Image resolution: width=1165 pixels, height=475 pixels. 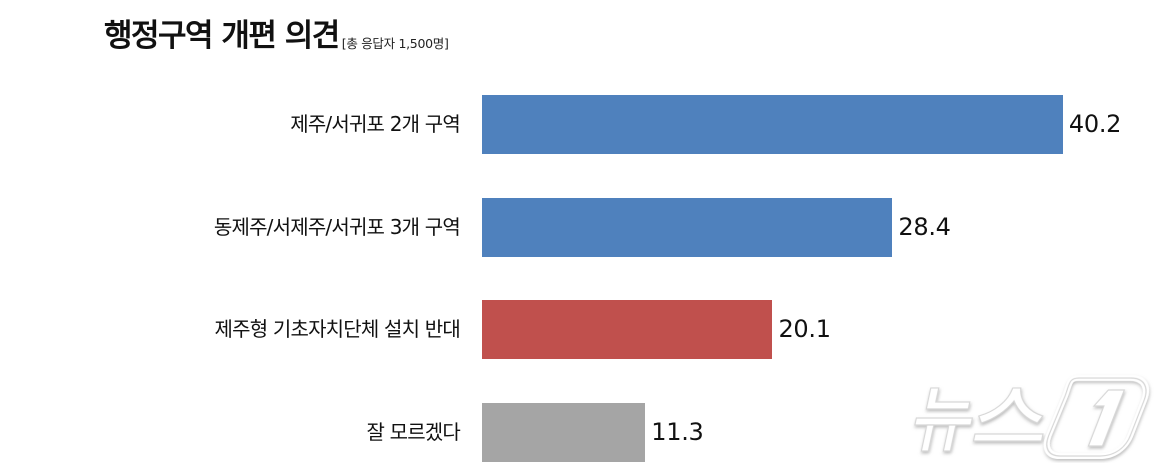 I want to click on value-label: 40.2, so click(x=1095, y=124).